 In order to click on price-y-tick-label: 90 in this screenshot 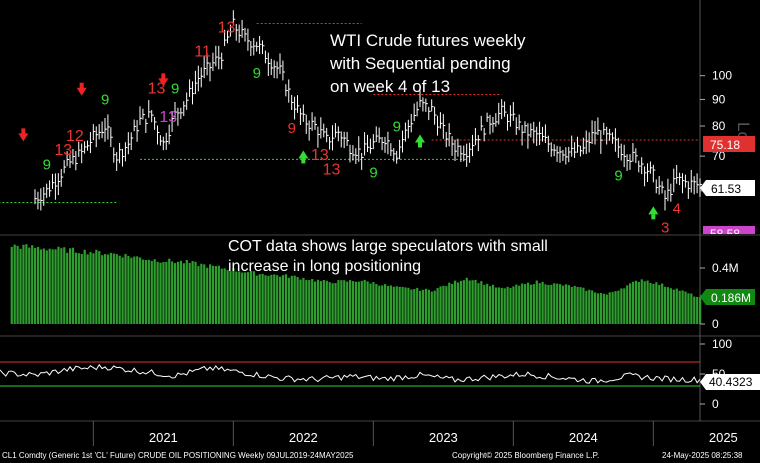, I will do `click(719, 99)`.